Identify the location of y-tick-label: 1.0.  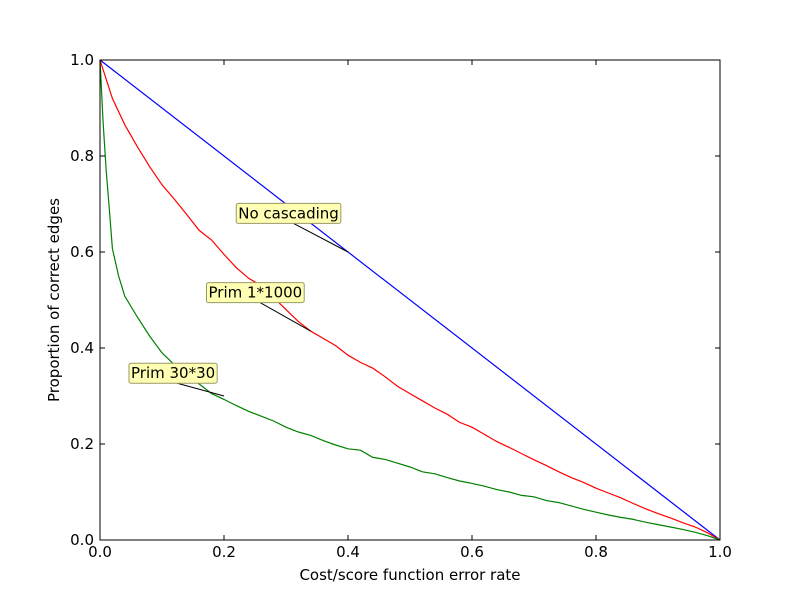
(82, 60).